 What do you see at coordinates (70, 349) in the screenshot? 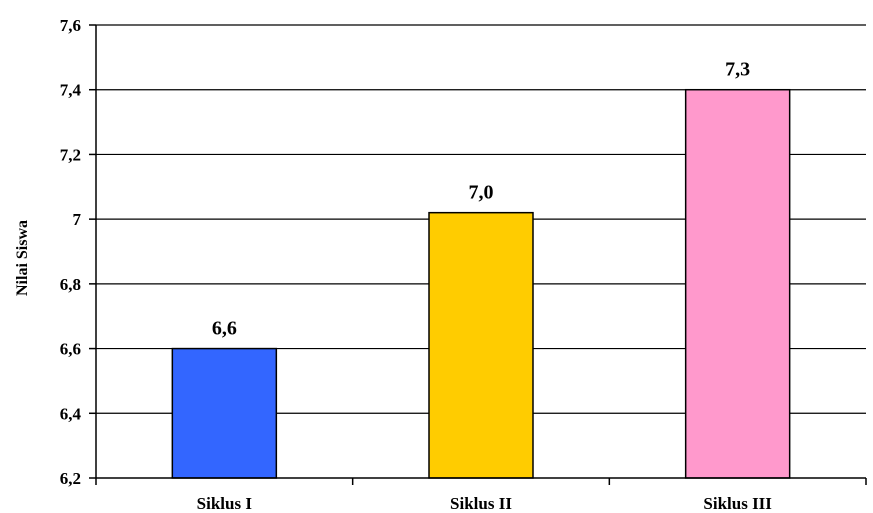
I see `y-tick-label: 6,6` at bounding box center [70, 349].